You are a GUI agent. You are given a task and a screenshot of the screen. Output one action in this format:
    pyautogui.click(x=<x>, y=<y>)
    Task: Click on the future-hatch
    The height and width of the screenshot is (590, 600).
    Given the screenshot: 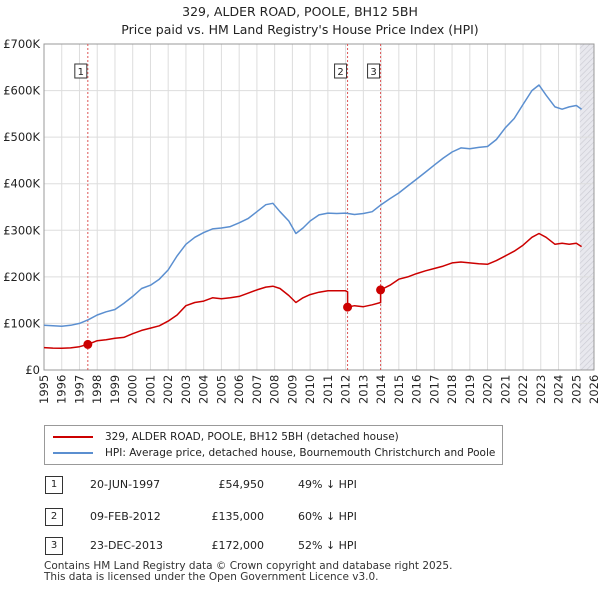 What is the action you would take?
    pyautogui.click(x=586, y=207)
    